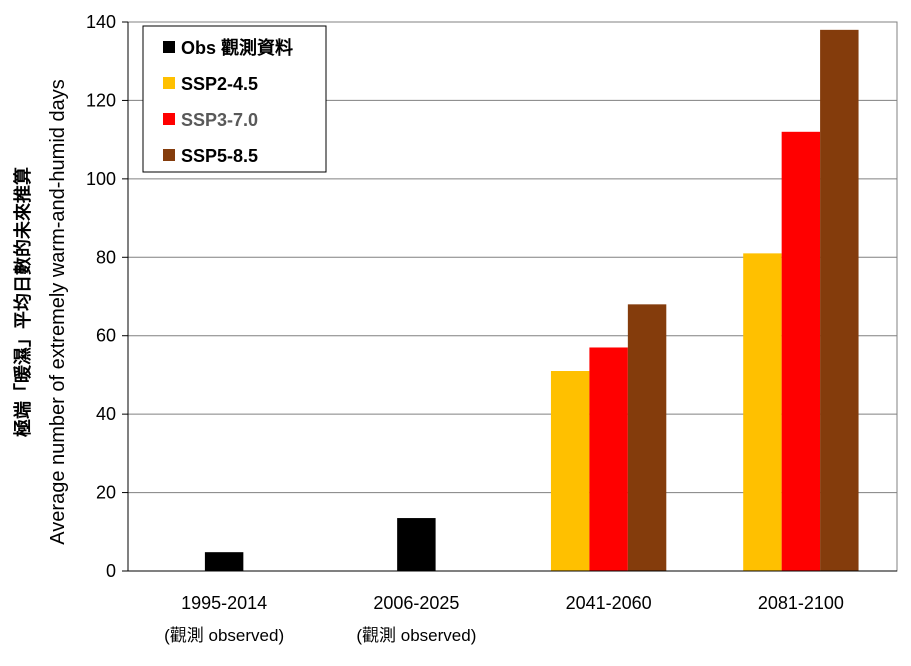 This screenshot has width=911, height=666. I want to click on x-tick-label: 1995-2014, so click(224, 603).